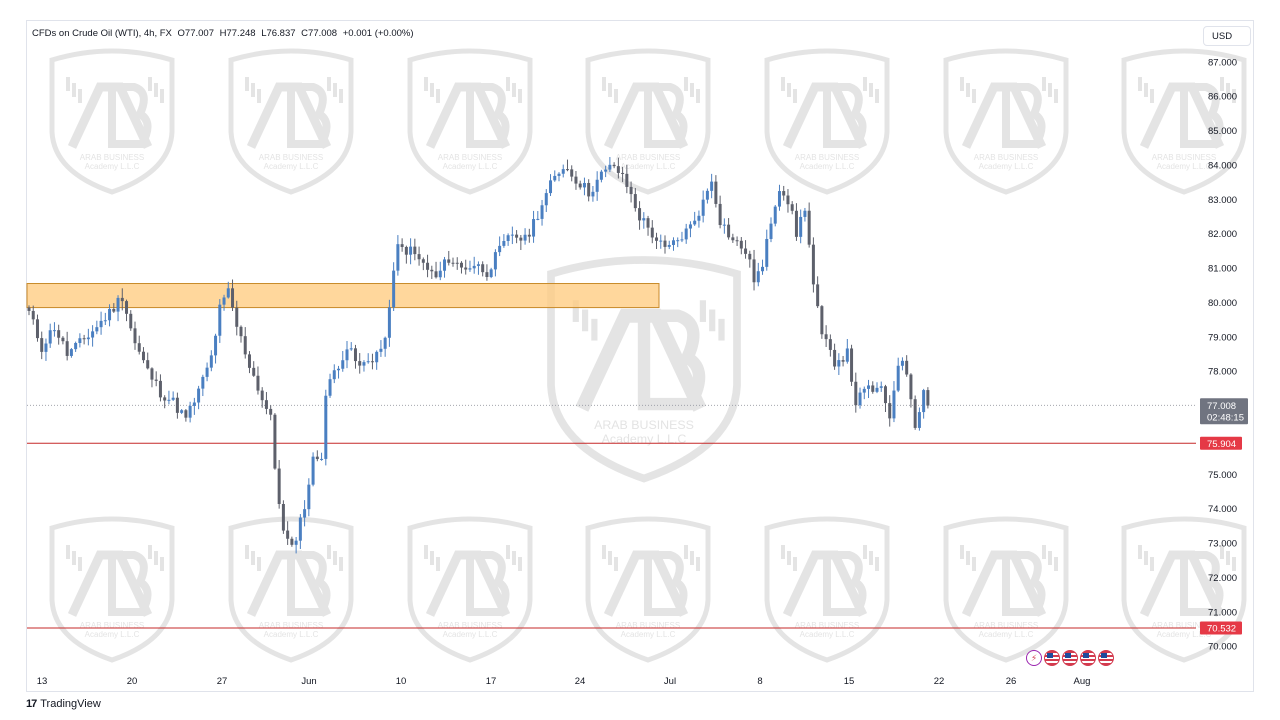 Image resolution: width=1280 pixels, height=720 pixels. I want to click on resistance-zone, so click(343, 296).